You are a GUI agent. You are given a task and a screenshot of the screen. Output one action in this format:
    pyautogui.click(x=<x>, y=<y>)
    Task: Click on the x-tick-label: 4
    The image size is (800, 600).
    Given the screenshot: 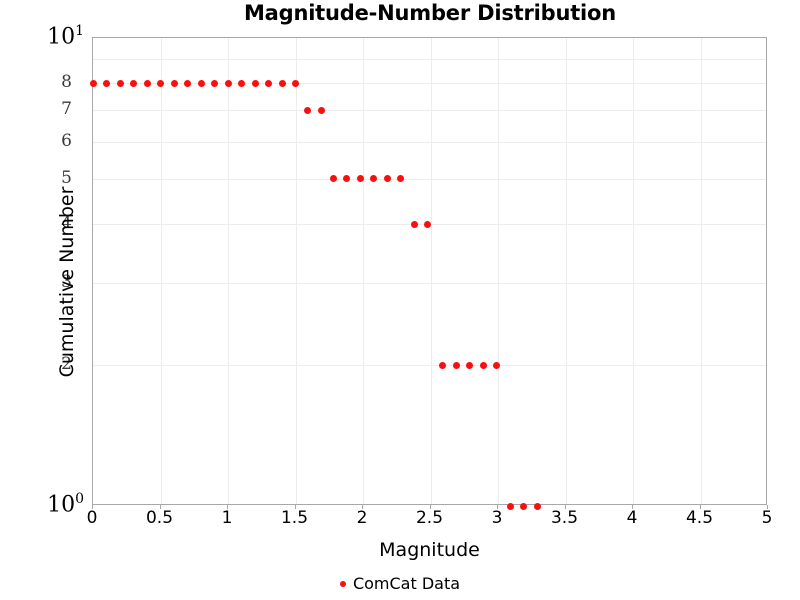 What is the action you would take?
    pyautogui.click(x=632, y=518)
    